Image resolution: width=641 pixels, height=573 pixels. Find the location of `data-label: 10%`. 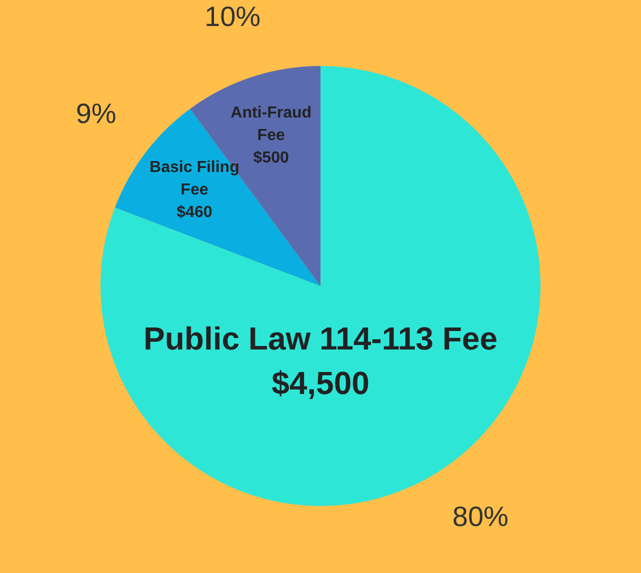

data-label: 10% is located at coordinates (232, 16).